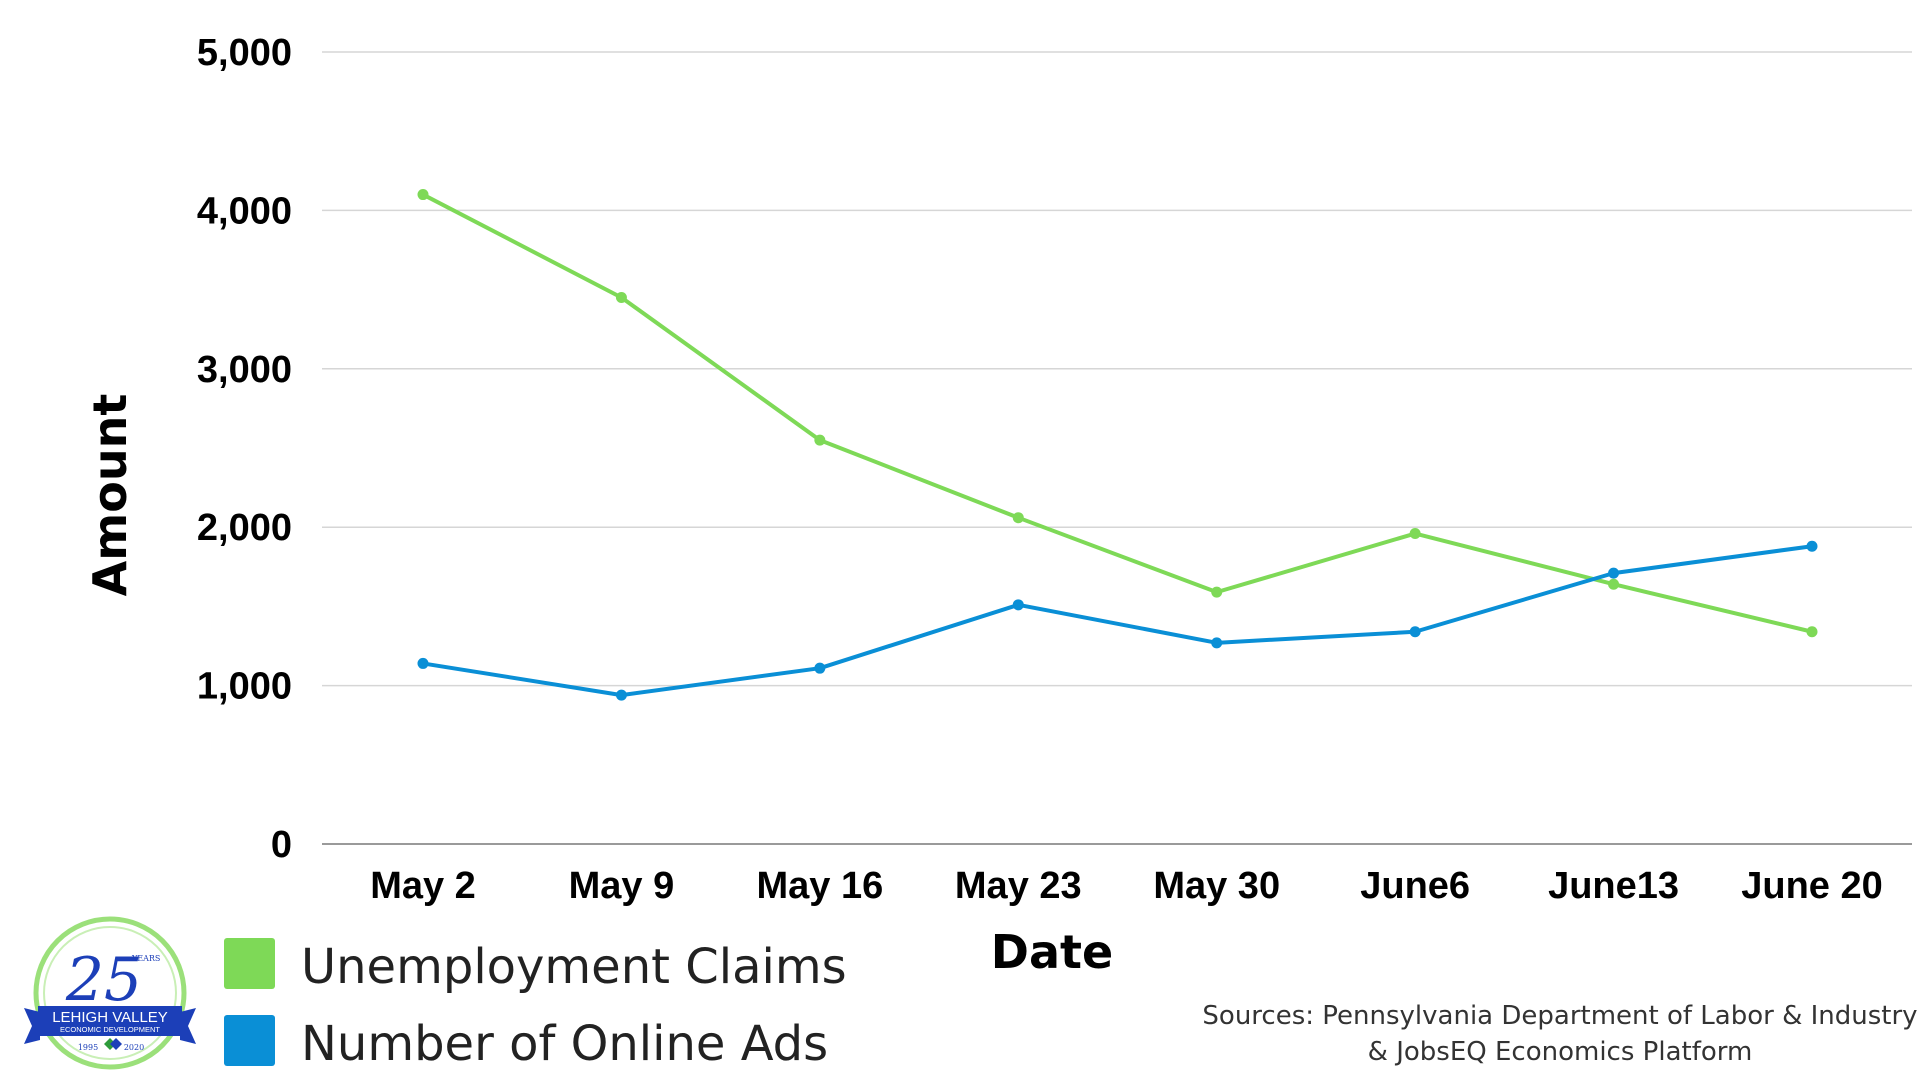 The height and width of the screenshot is (1080, 1920). Describe the element at coordinates (1216, 886) in the screenshot. I see `x-tick-label: May 30` at that location.